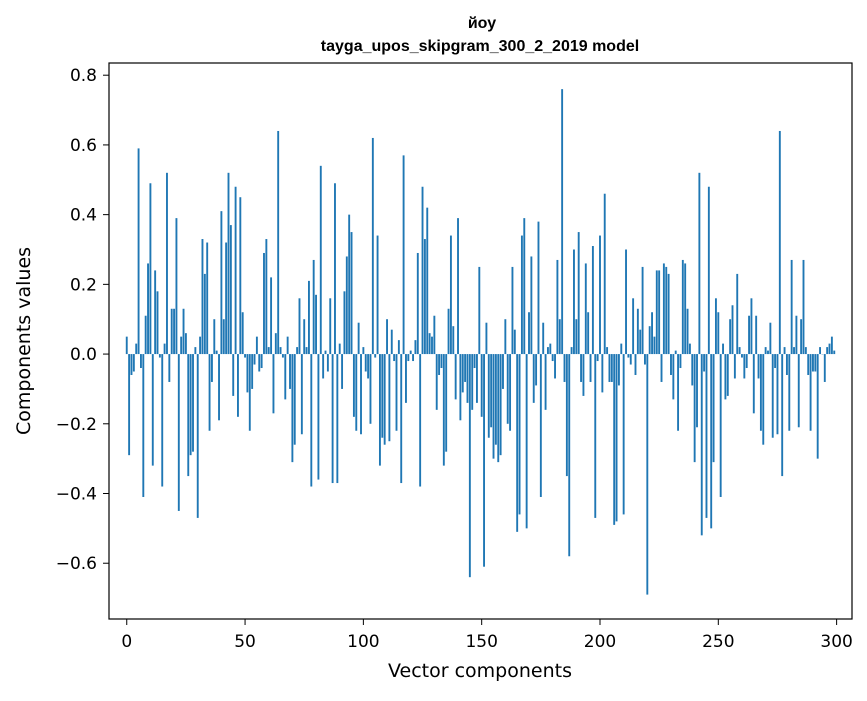  Describe the element at coordinates (83, 355) in the screenshot. I see `y-tick-label: 0.0` at that location.